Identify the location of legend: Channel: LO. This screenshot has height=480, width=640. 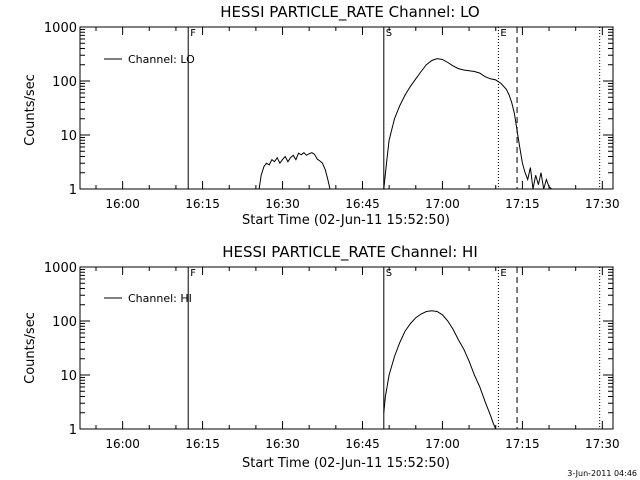
(149, 59).